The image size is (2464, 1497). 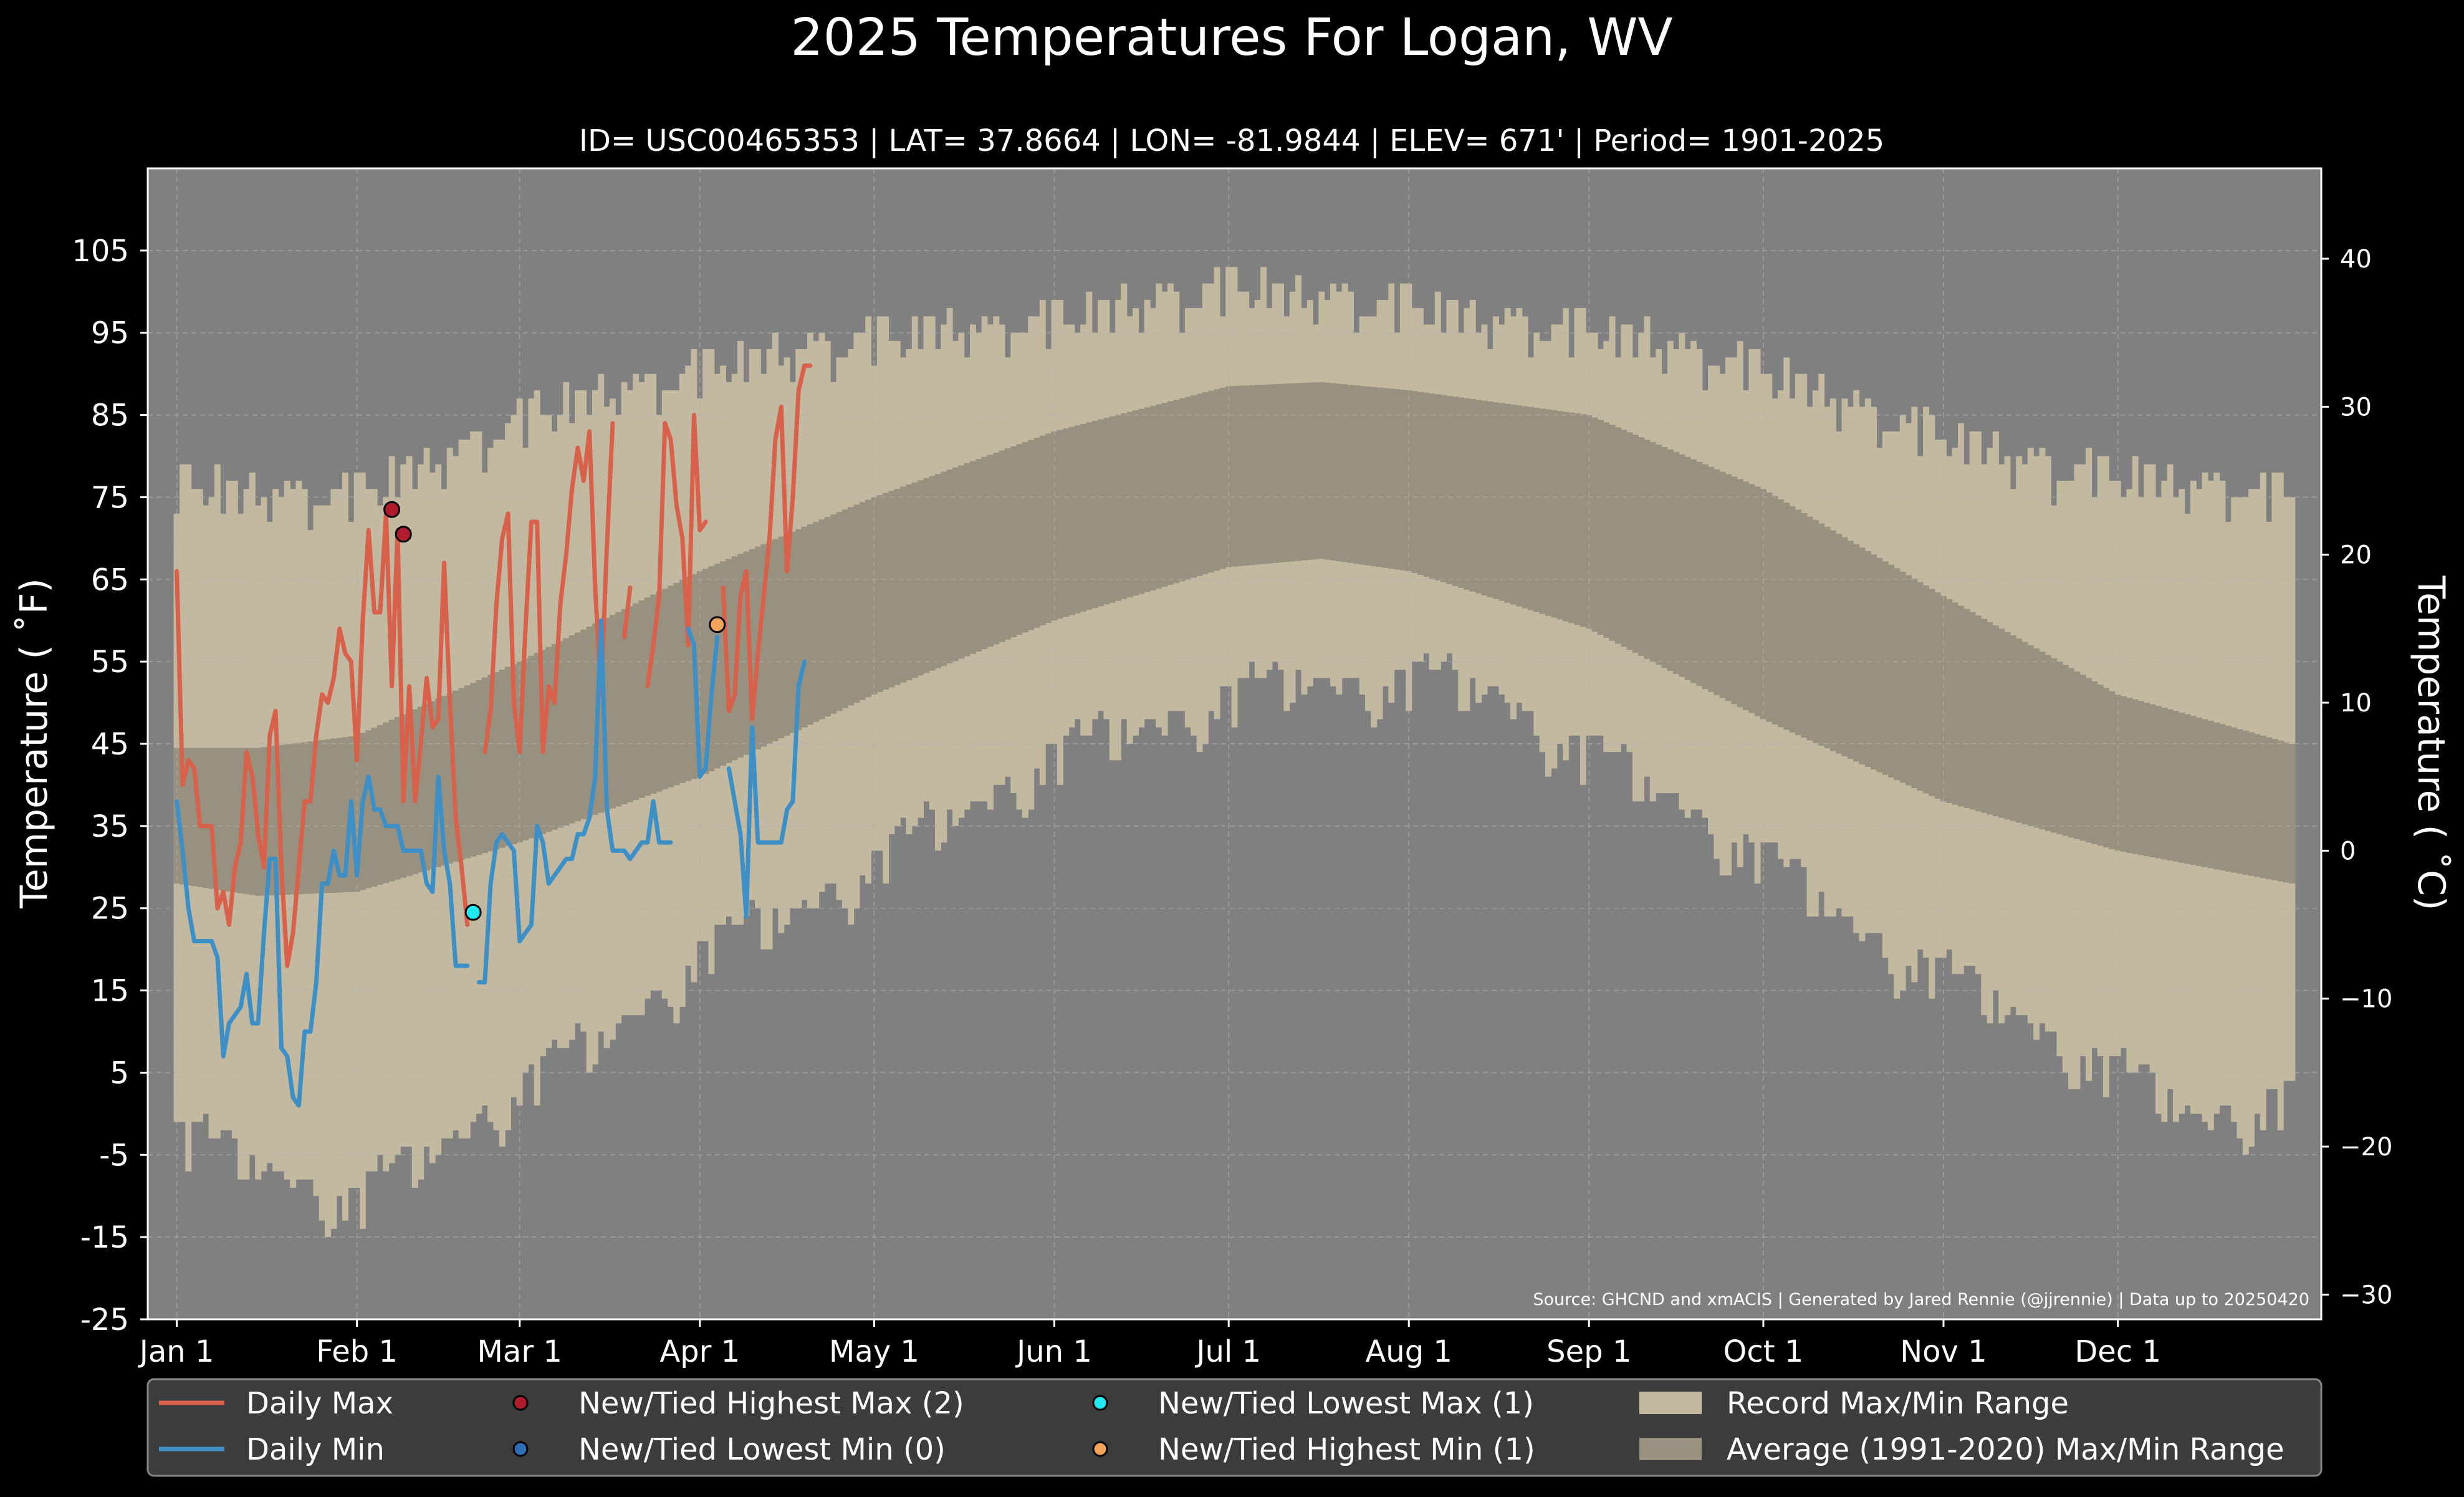 What do you see at coordinates (110, 826) in the screenshot?
I see `y-tick-label: 35` at bounding box center [110, 826].